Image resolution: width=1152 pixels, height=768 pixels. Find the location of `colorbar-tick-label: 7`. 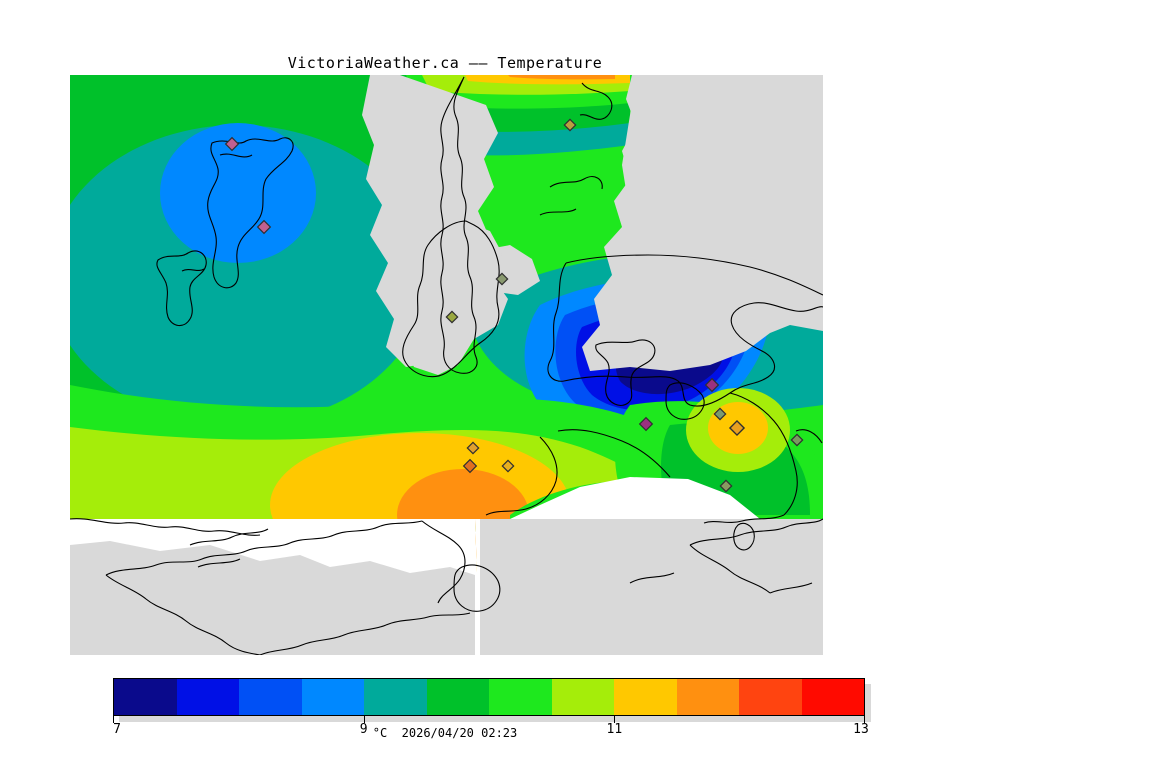

colorbar-tick-label: 7 is located at coordinates (117, 729).